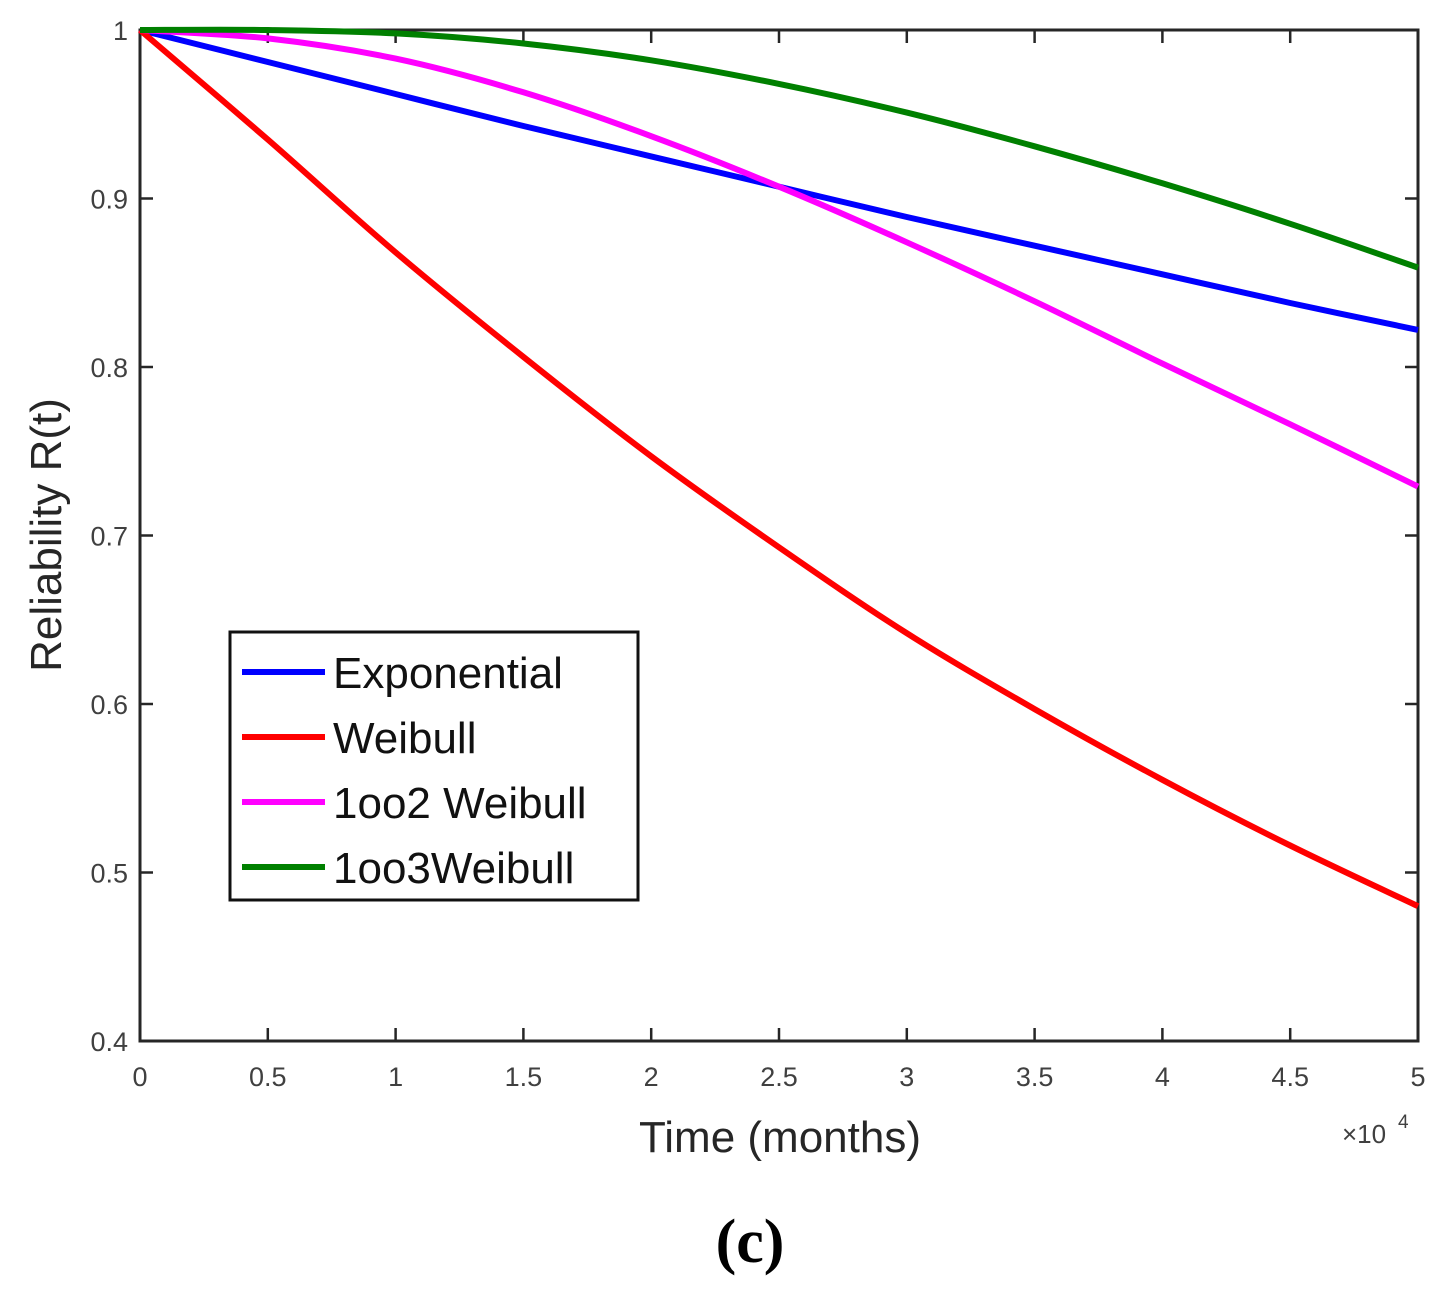 The image size is (1446, 1305). I want to click on x-tick-label: 0, so click(139, 1077).